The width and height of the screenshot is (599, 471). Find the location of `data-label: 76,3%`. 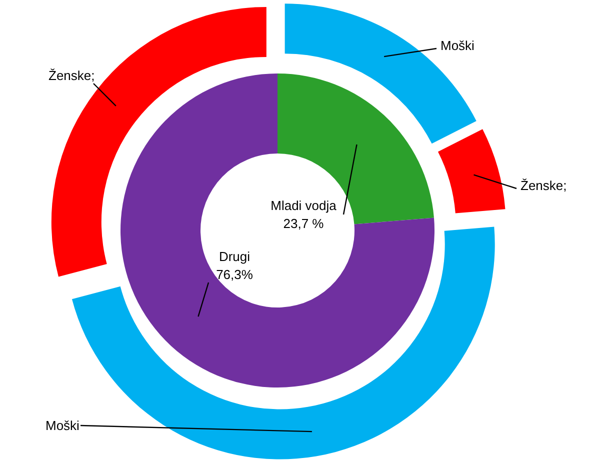

data-label: 76,3% is located at coordinates (235, 274).